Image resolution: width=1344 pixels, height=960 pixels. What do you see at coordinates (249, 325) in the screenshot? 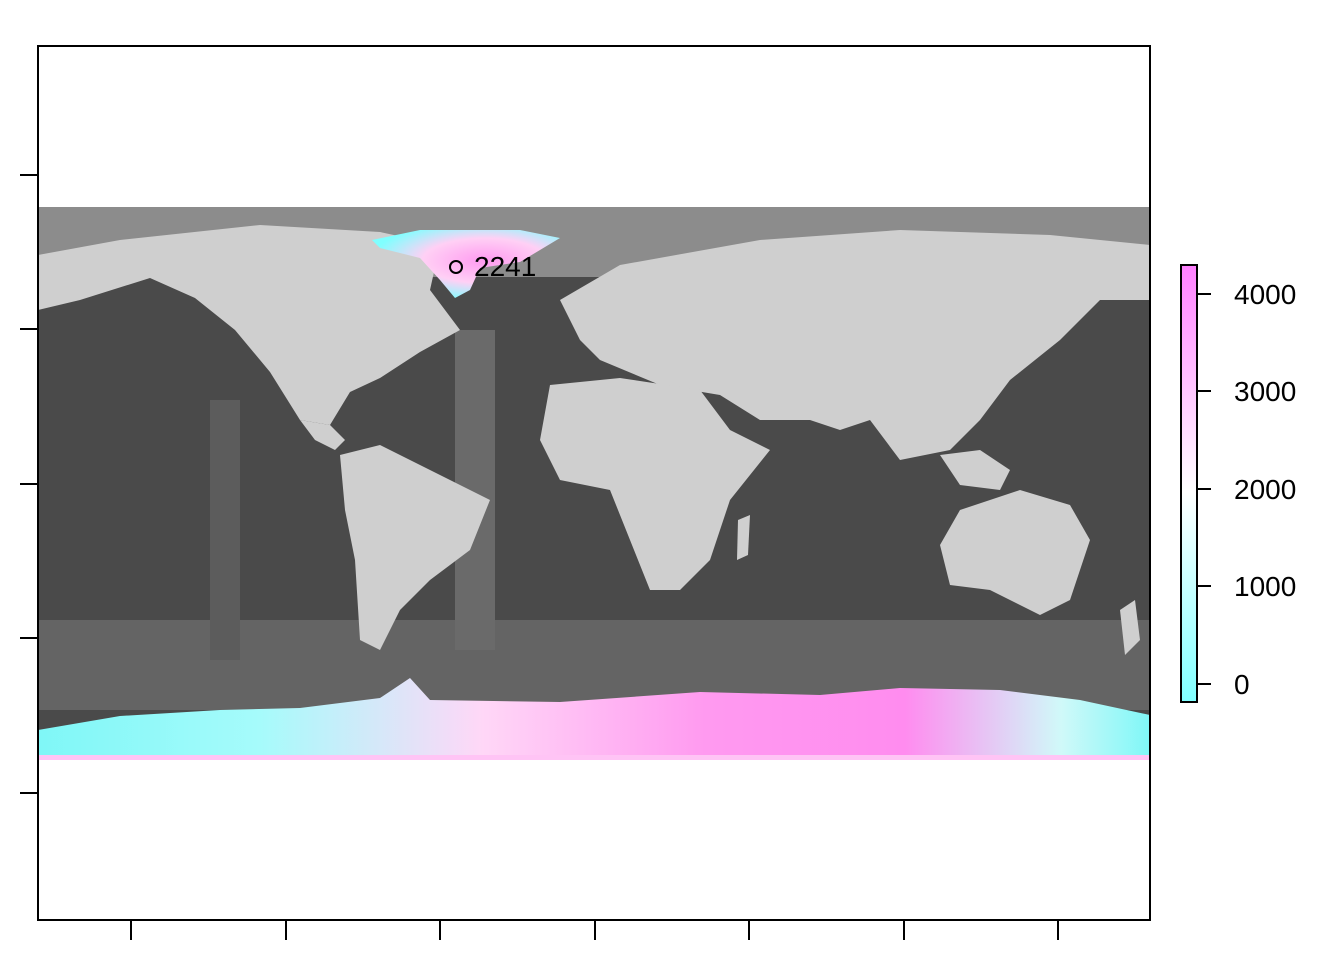
I see `north-america` at bounding box center [249, 325].